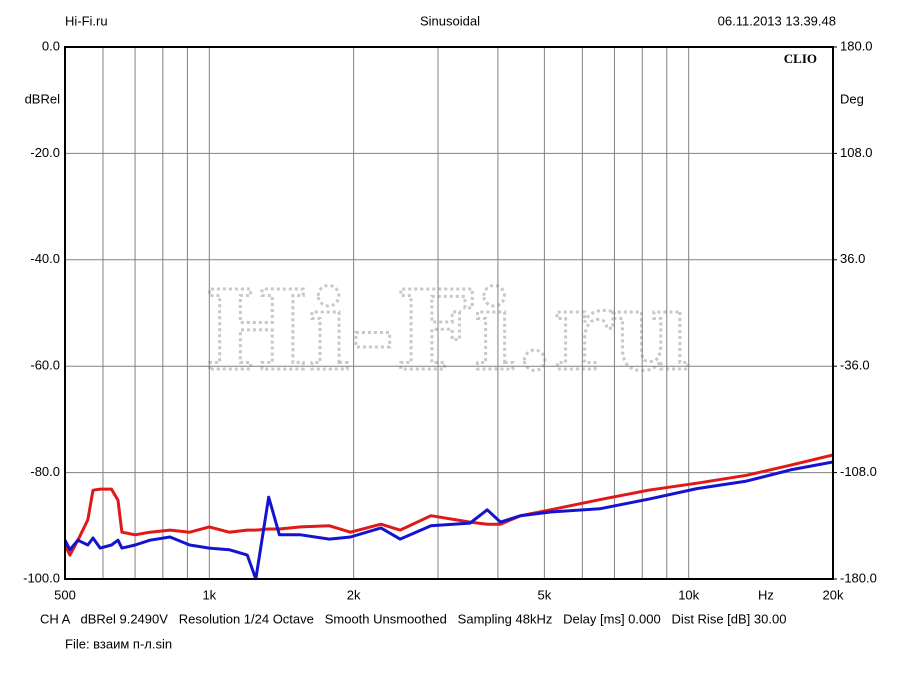 Image resolution: width=900 pixels, height=675 pixels. Describe the element at coordinates (209, 594) in the screenshot. I see `x-tick-label: 1k` at that location.